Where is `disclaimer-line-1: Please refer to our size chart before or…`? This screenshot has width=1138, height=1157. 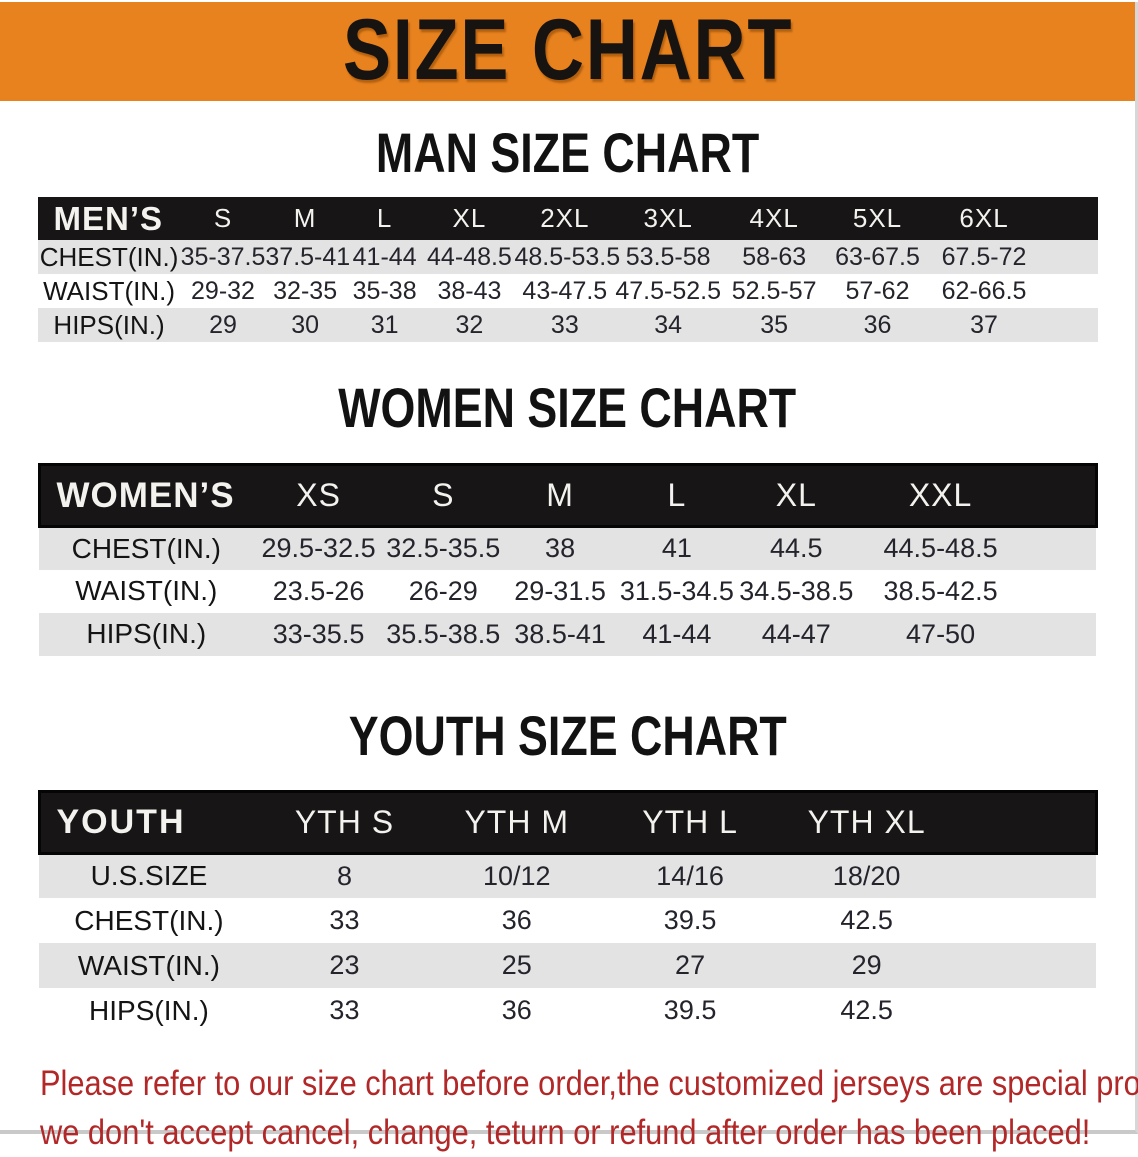 disclaimer-line-1: Please refer to our size chart before or… is located at coordinates (589, 1083).